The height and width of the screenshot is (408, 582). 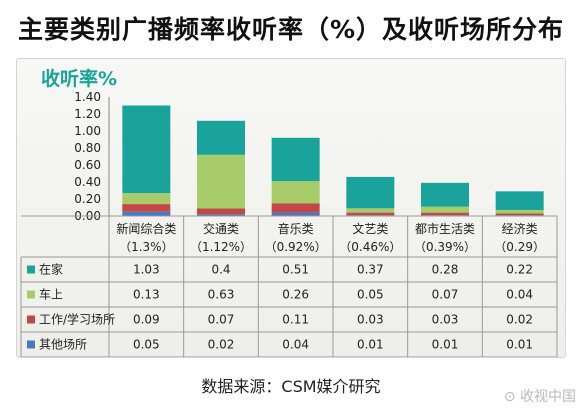 What do you see at coordinates (295, 320) in the screenshot?
I see `data-label: 0.11` at bounding box center [295, 320].